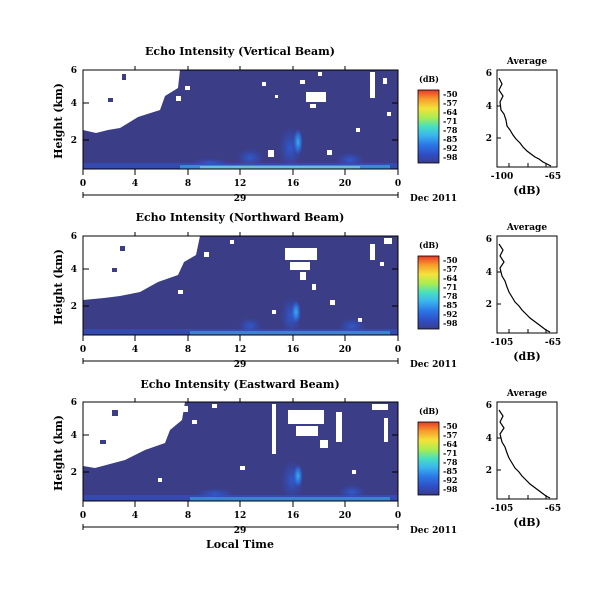 Image resolution: width=614 pixels, height=598 pixels. Describe the element at coordinates (240, 217) in the screenshot. I see `chart-title: Echo Intensity (Northward Beam)` at that location.